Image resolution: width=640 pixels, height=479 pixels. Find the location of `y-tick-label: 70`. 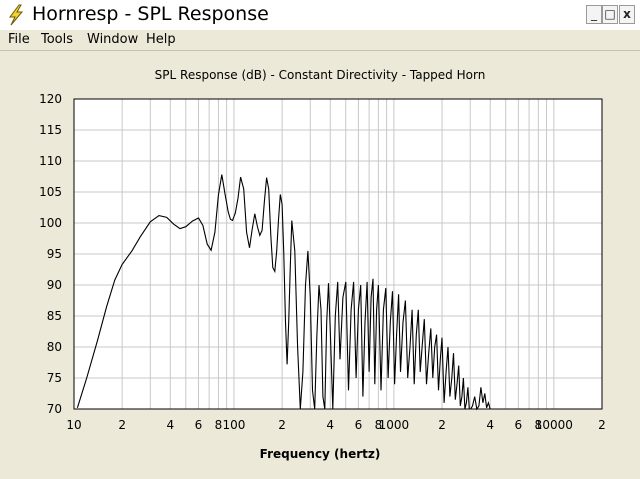

y-tick-label: 70 is located at coordinates (54, 409).